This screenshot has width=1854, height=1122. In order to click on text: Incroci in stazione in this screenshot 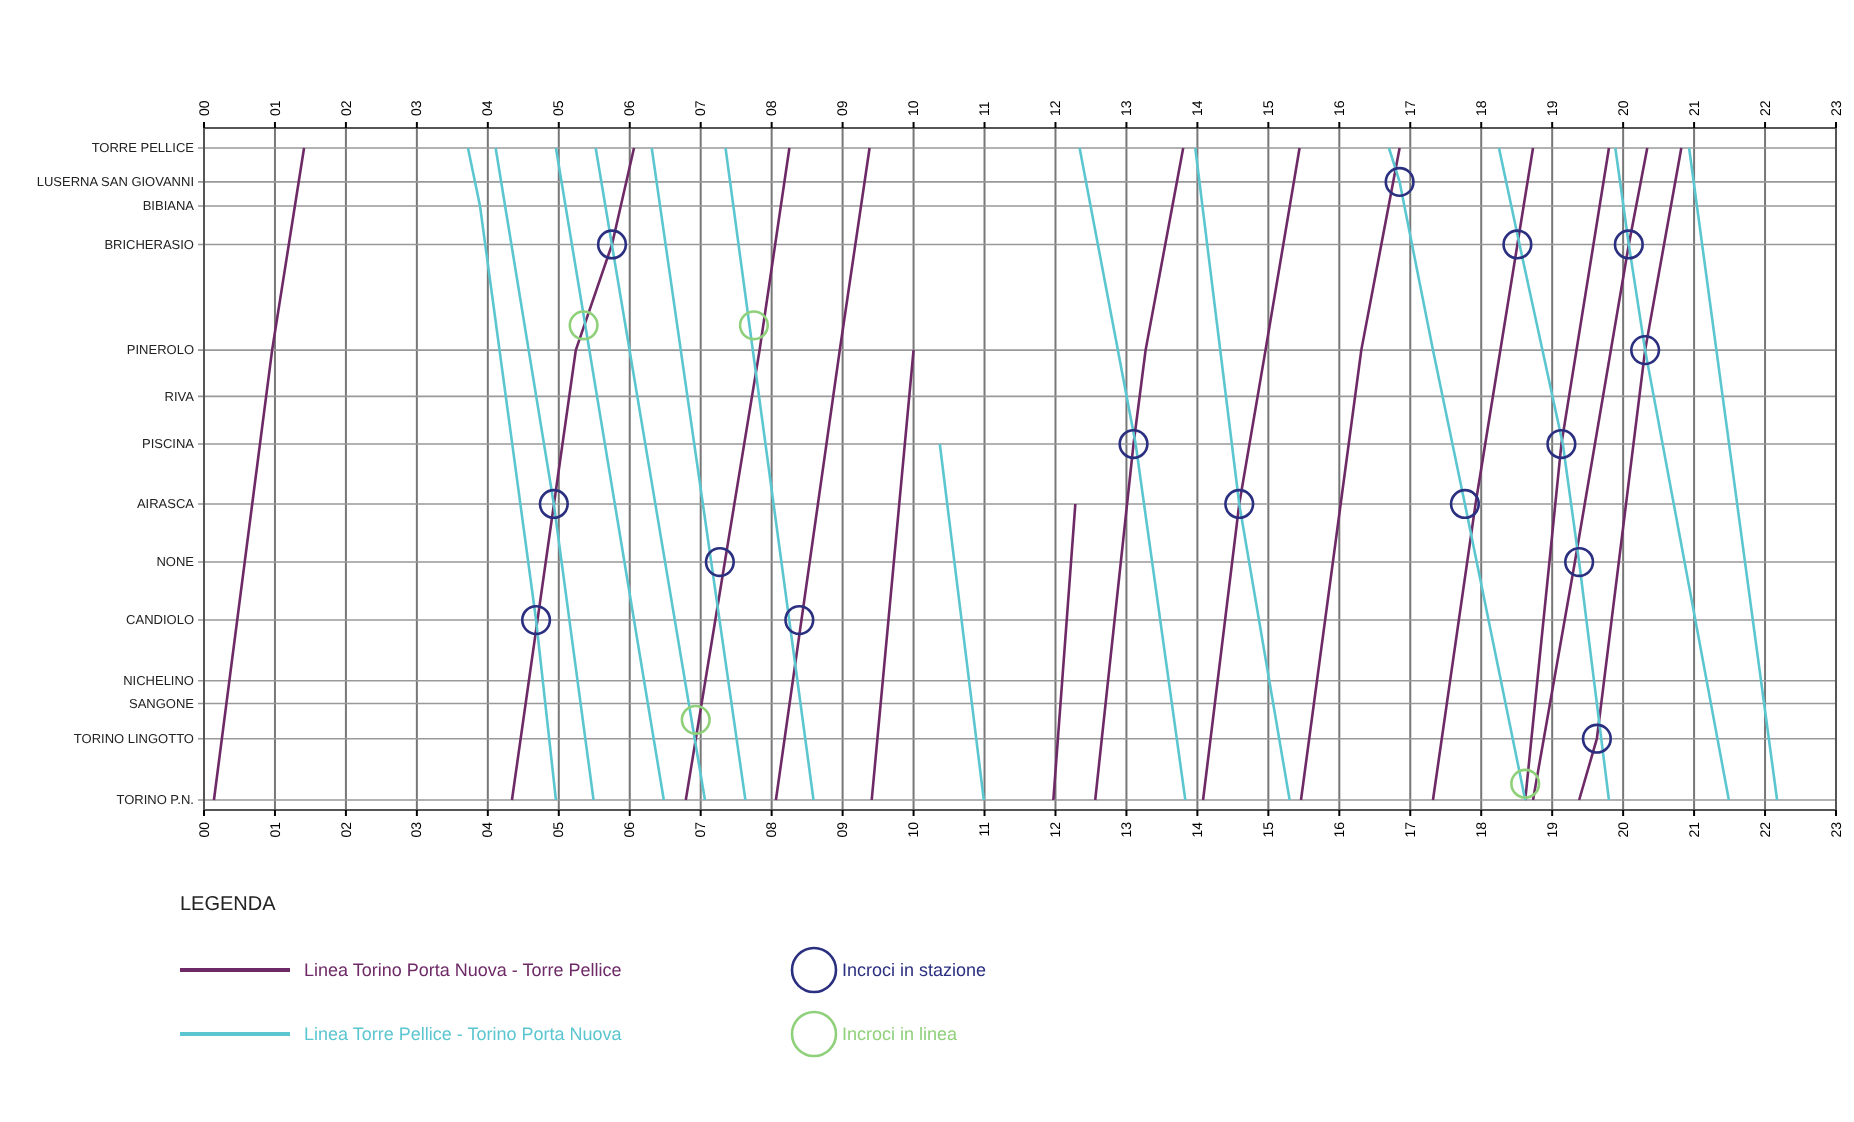, I will do `click(914, 970)`.